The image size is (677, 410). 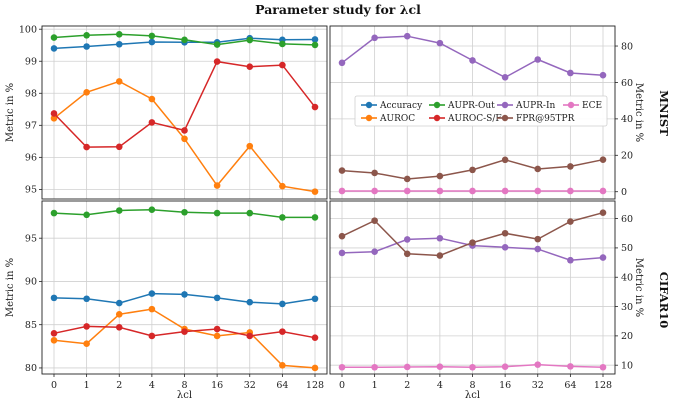 I want to click on legend-label: AUROC-S/F, so click(x=474, y=119).